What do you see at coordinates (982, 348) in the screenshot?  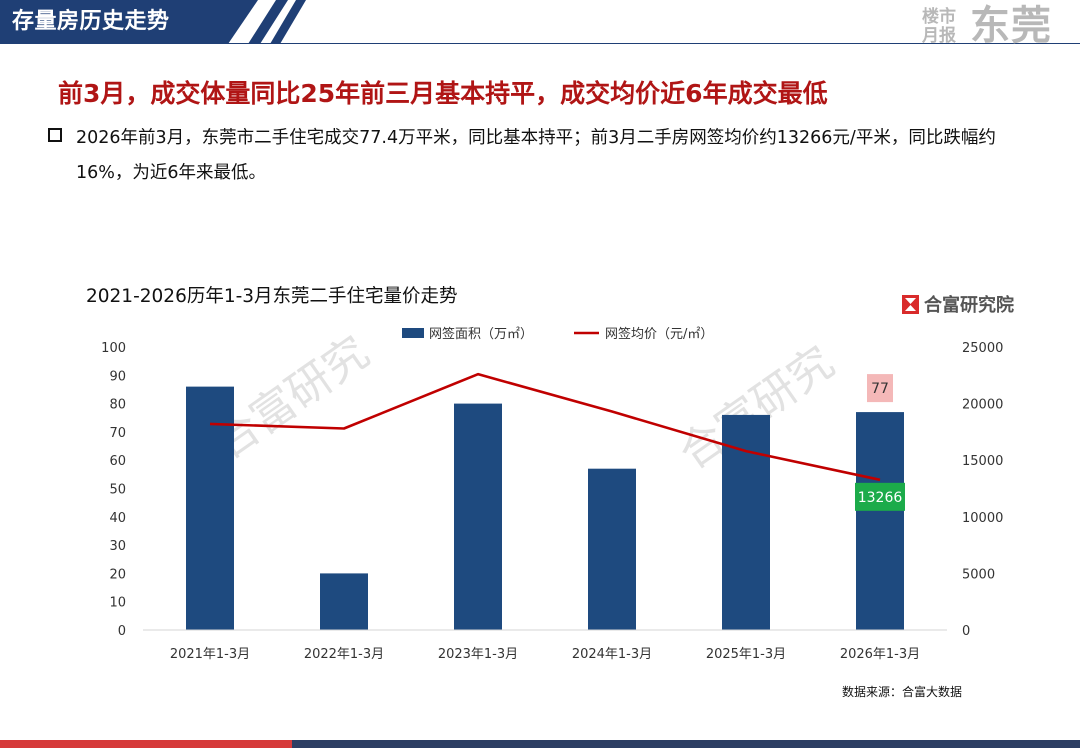 I see `right-tick-label: 25000` at bounding box center [982, 348].